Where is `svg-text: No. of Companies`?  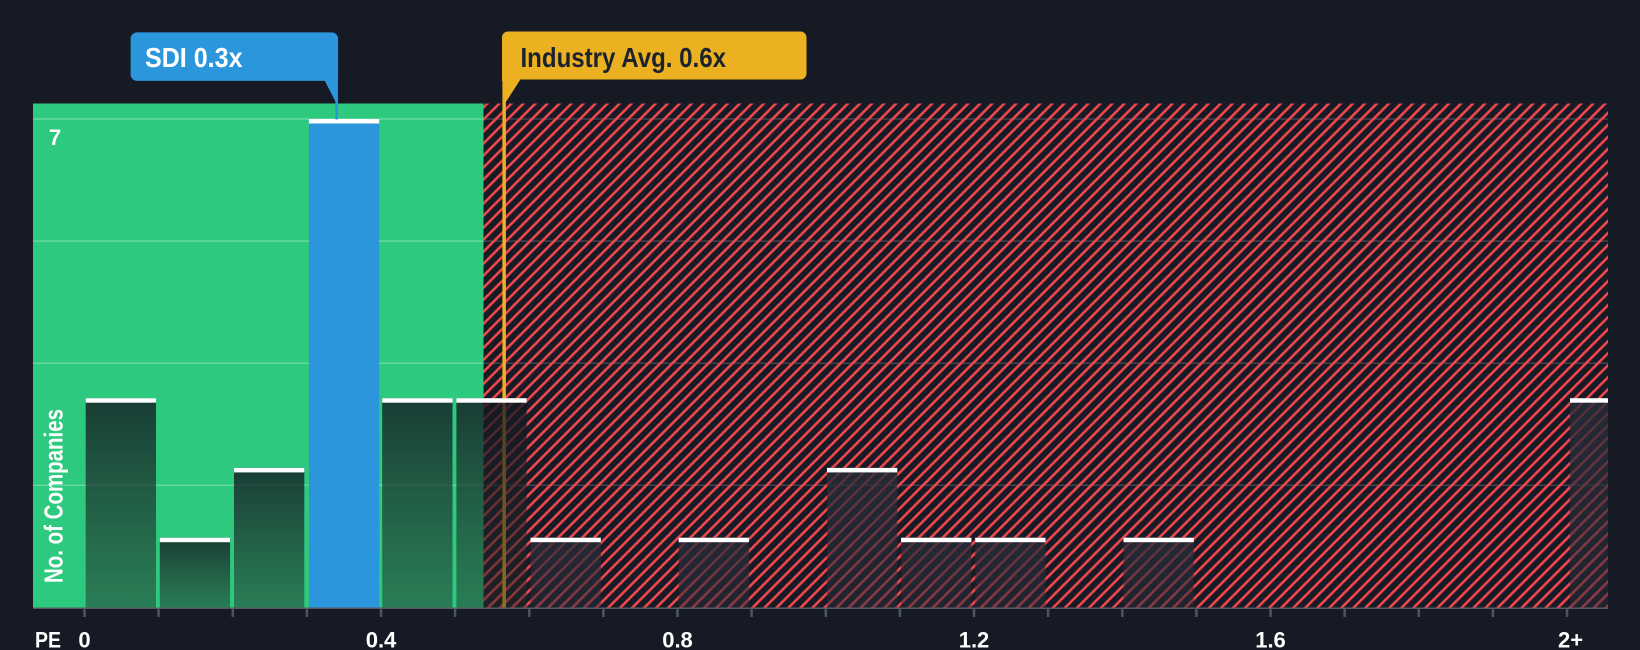
svg-text: No. of Companies is located at coordinates (53, 496).